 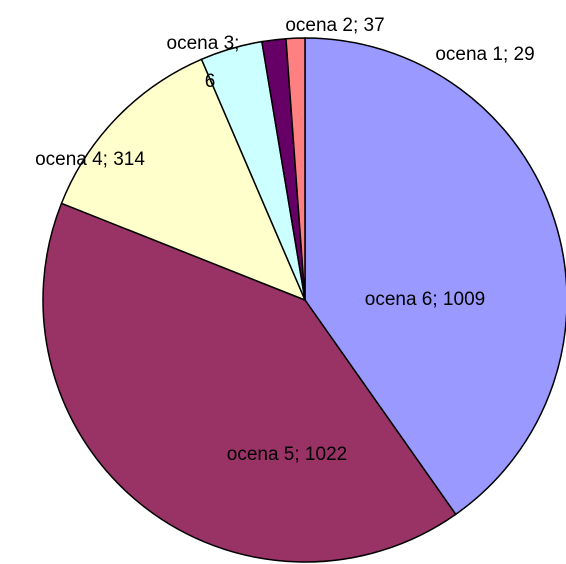 What do you see at coordinates (287, 454) in the screenshot?
I see `data-label: ocena 5; 1022` at bounding box center [287, 454].